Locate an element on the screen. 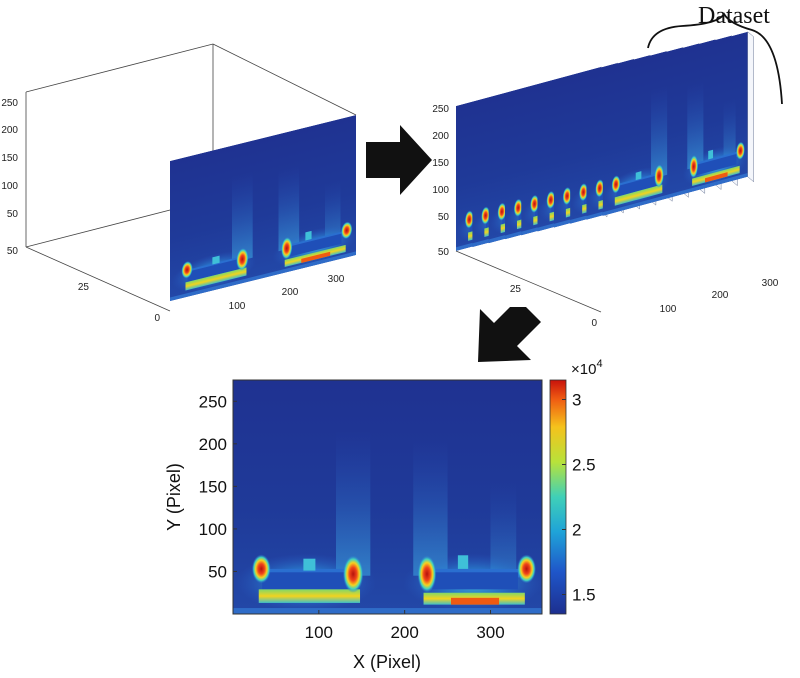 The image size is (800, 678). y-tick-label: 100 is located at coordinates (213, 529).